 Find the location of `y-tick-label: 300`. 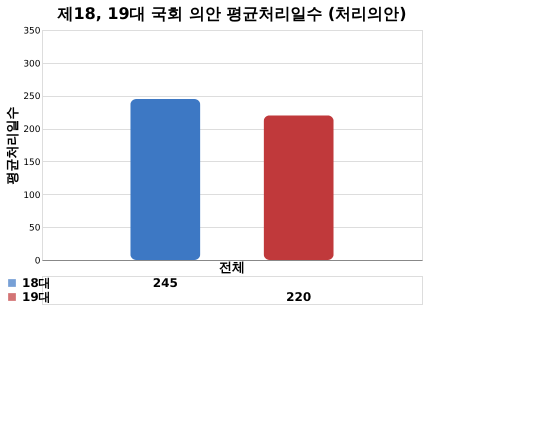

y-tick-label: 300 is located at coordinates (32, 64).